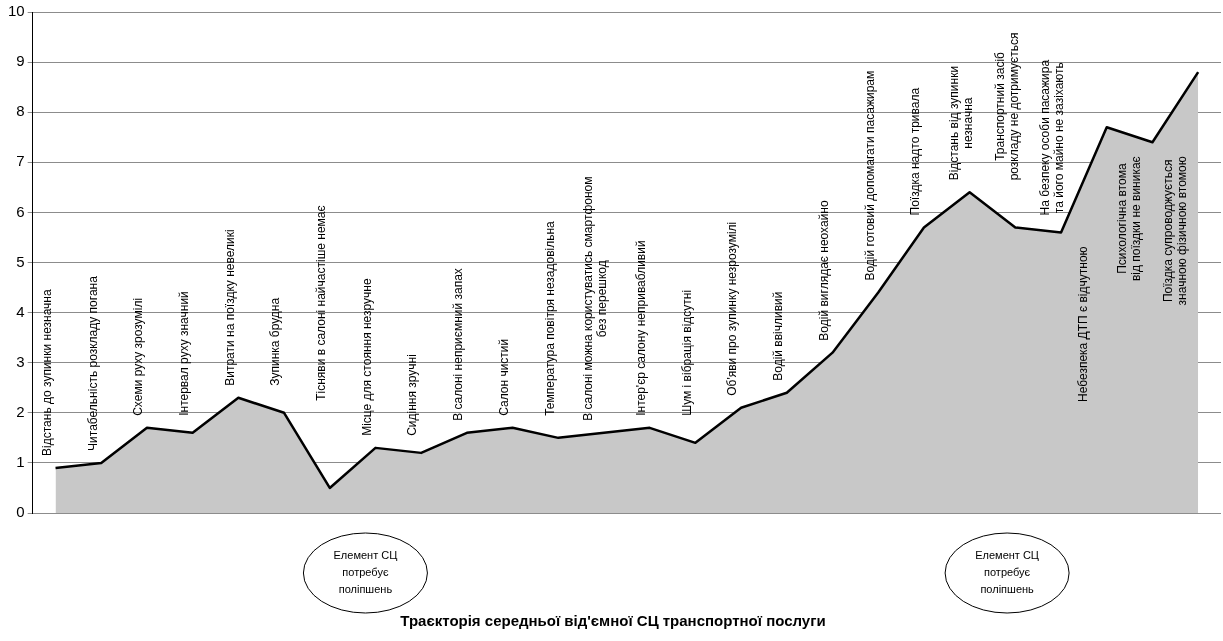 The image size is (1223, 641). Describe the element at coordinates (229, 307) in the screenshot. I see `x-tick-label: Витрати на поїздку невеликі` at that location.